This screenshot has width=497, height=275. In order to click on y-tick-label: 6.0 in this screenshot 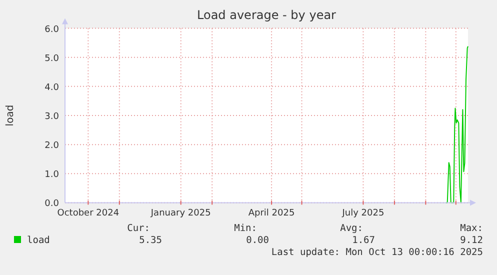, I will do `click(52, 29)`.